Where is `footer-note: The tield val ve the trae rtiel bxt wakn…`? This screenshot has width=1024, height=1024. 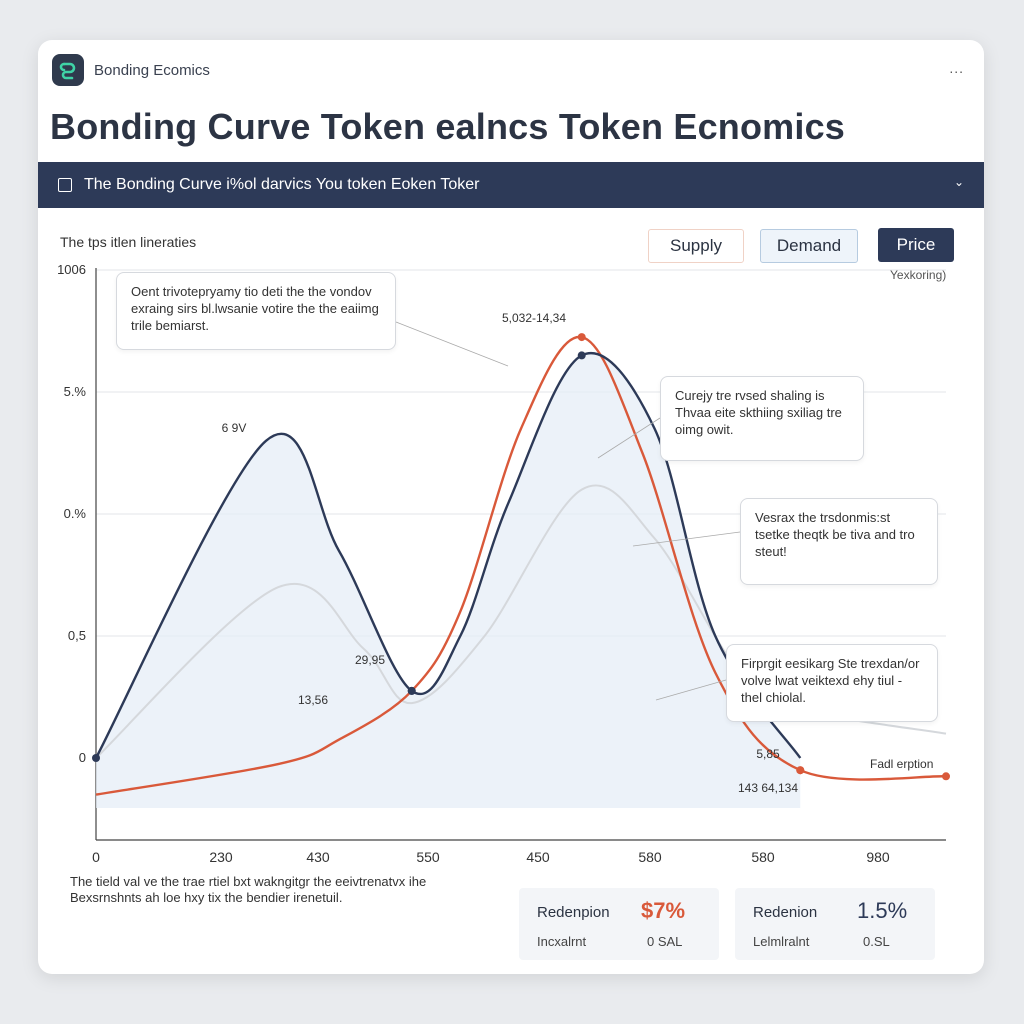 footer-note: The tield val ve the trae rtiel bxt wakn… is located at coordinates (248, 889).